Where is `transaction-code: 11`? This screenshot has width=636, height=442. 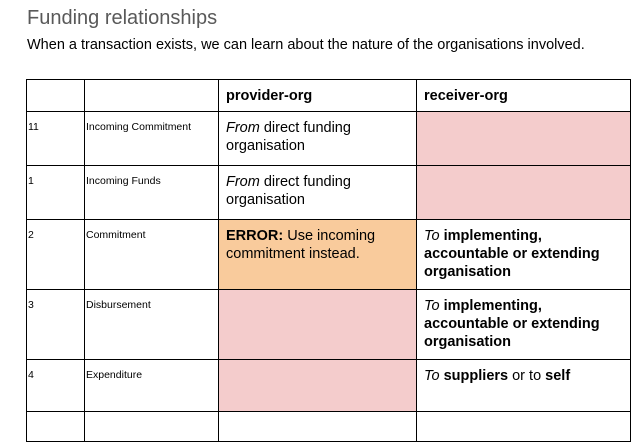
transaction-code: 11 is located at coordinates (33, 127).